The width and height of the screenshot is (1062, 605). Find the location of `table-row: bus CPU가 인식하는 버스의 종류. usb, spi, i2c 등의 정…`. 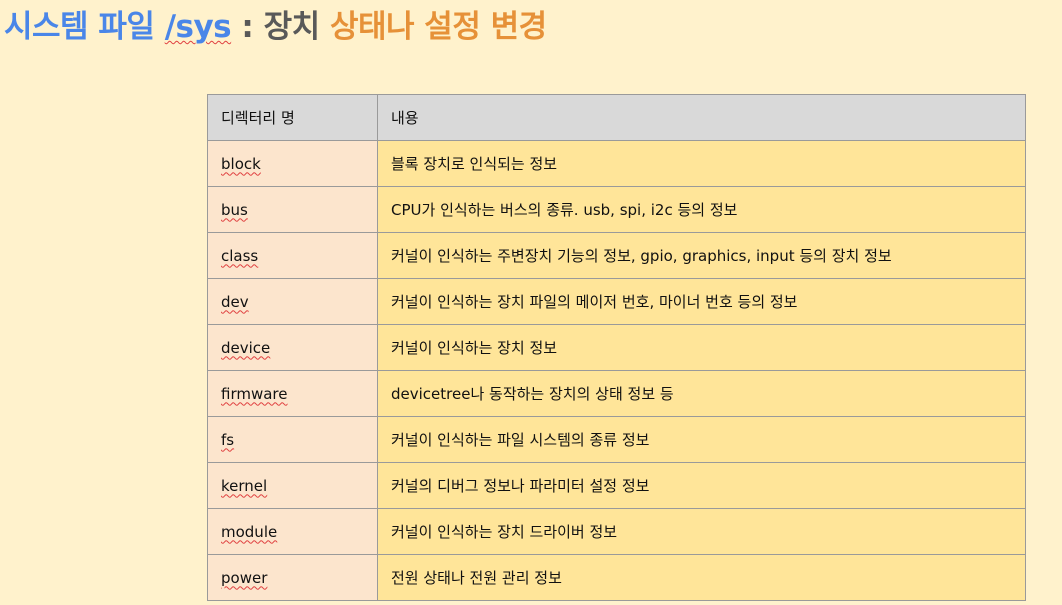

table-row: bus CPU가 인식하는 버스의 종류. usb, spi, i2c 등의 정… is located at coordinates (616, 209).